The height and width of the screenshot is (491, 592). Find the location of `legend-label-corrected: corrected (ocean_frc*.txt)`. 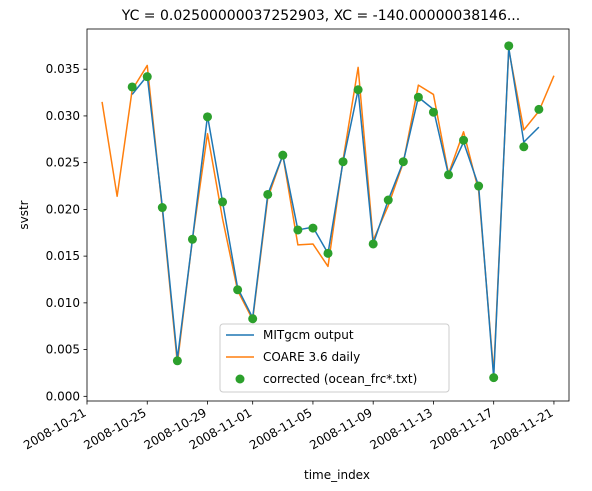

legend-label-corrected: corrected (ocean_frc*.txt) is located at coordinates (340, 379).